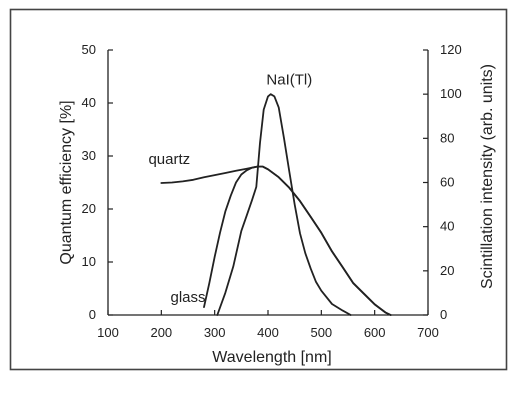  I want to click on x-tick-label: 700, so click(428, 332).